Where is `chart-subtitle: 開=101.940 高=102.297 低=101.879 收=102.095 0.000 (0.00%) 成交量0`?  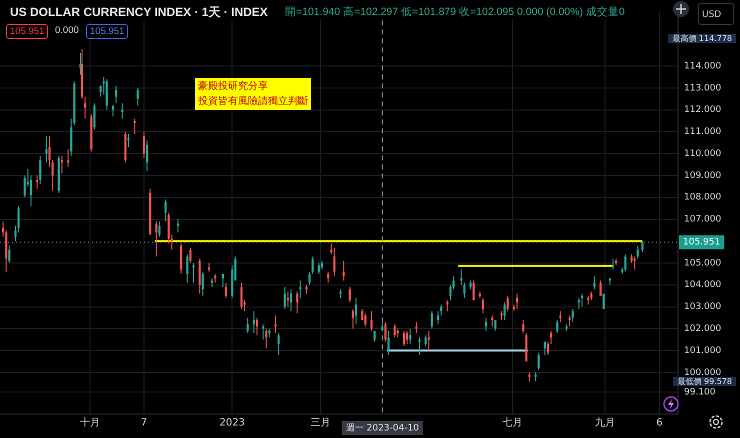
chart-subtitle: 開=101.940 高=102.297 低=101.879 收=102.095 0.000 (0.00%) 成交量0 is located at coordinates (455, 12).